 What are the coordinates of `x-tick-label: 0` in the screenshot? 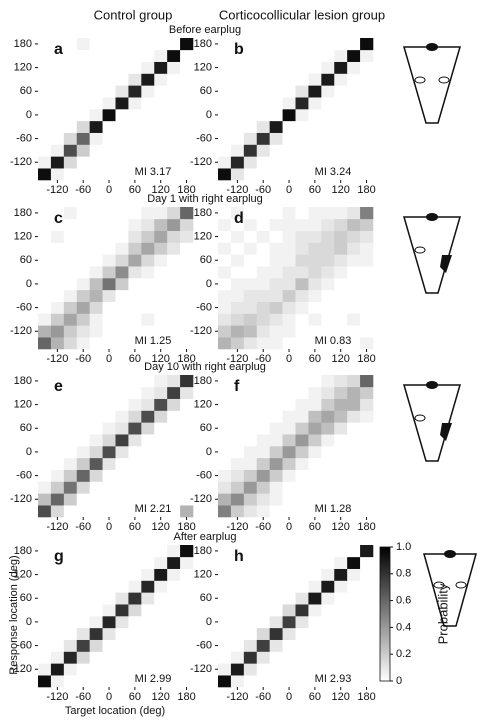 It's located at (289, 190).